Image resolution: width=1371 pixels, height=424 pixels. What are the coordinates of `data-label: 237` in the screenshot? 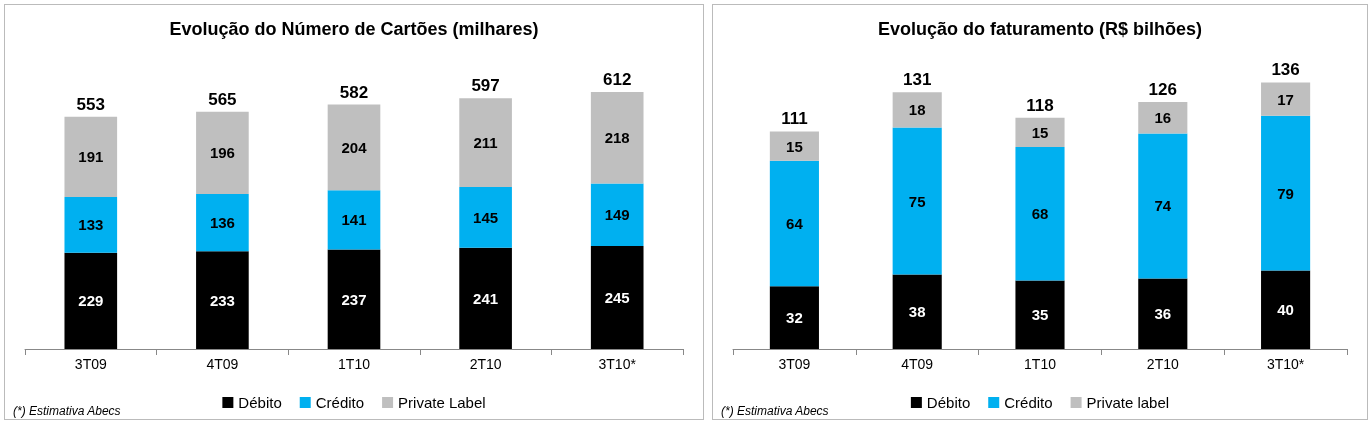 It's located at (354, 299).